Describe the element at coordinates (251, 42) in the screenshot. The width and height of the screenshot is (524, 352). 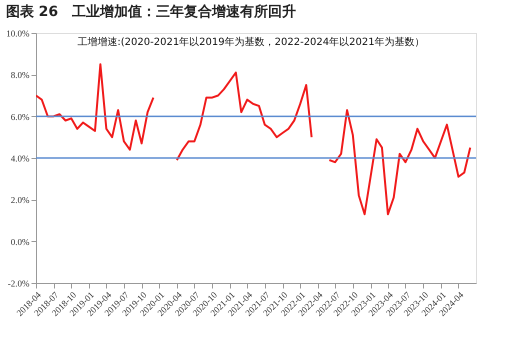
I see `annotation: 工增增速:(2020-2021年以2019年为基数，2022-2024年以2021年为基数）` at that location.